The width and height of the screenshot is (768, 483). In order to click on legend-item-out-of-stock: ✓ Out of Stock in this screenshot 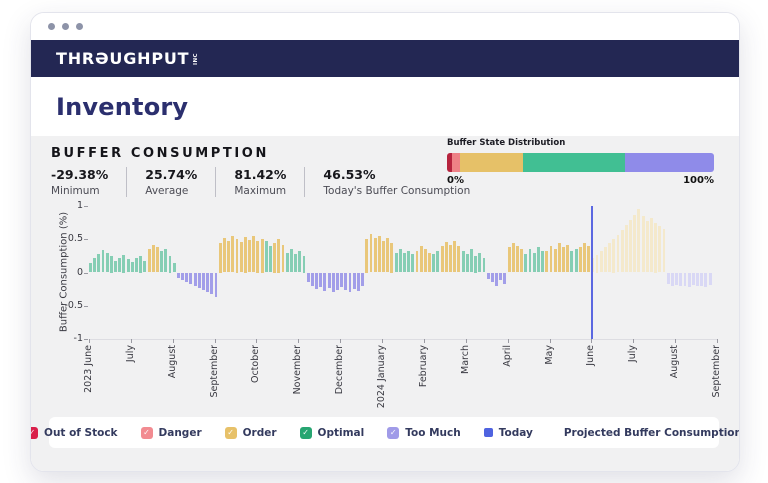, I will do `click(74, 432)`.